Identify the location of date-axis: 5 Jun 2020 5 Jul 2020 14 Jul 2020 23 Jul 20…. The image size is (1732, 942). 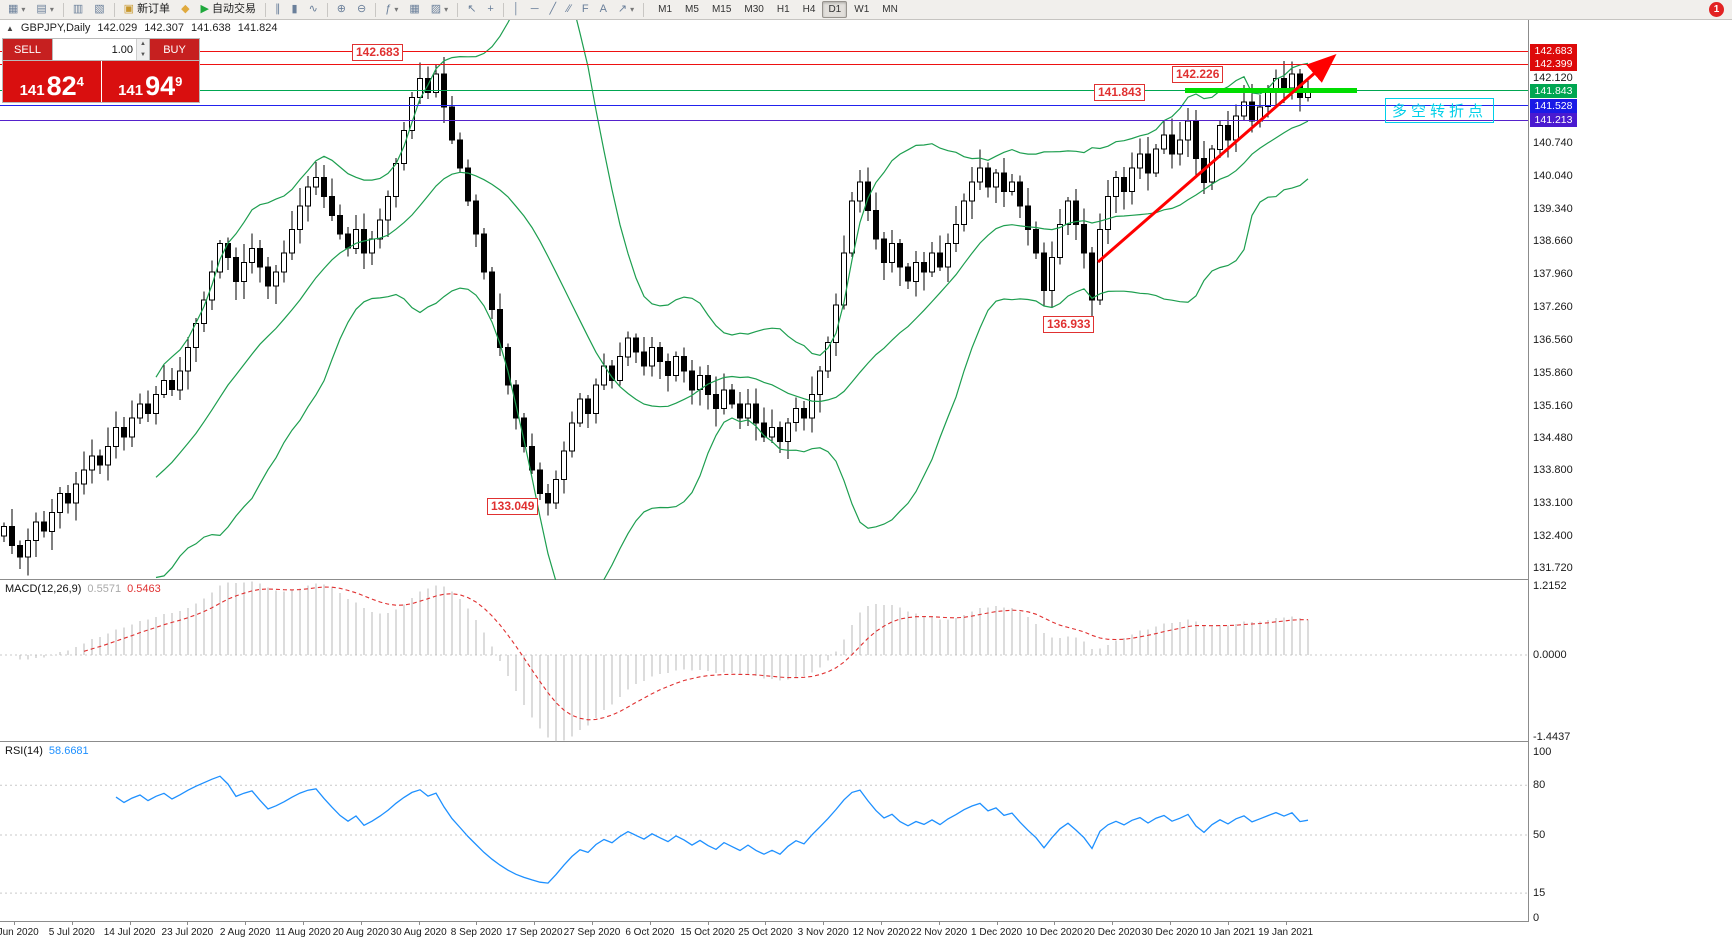
(790, 932).